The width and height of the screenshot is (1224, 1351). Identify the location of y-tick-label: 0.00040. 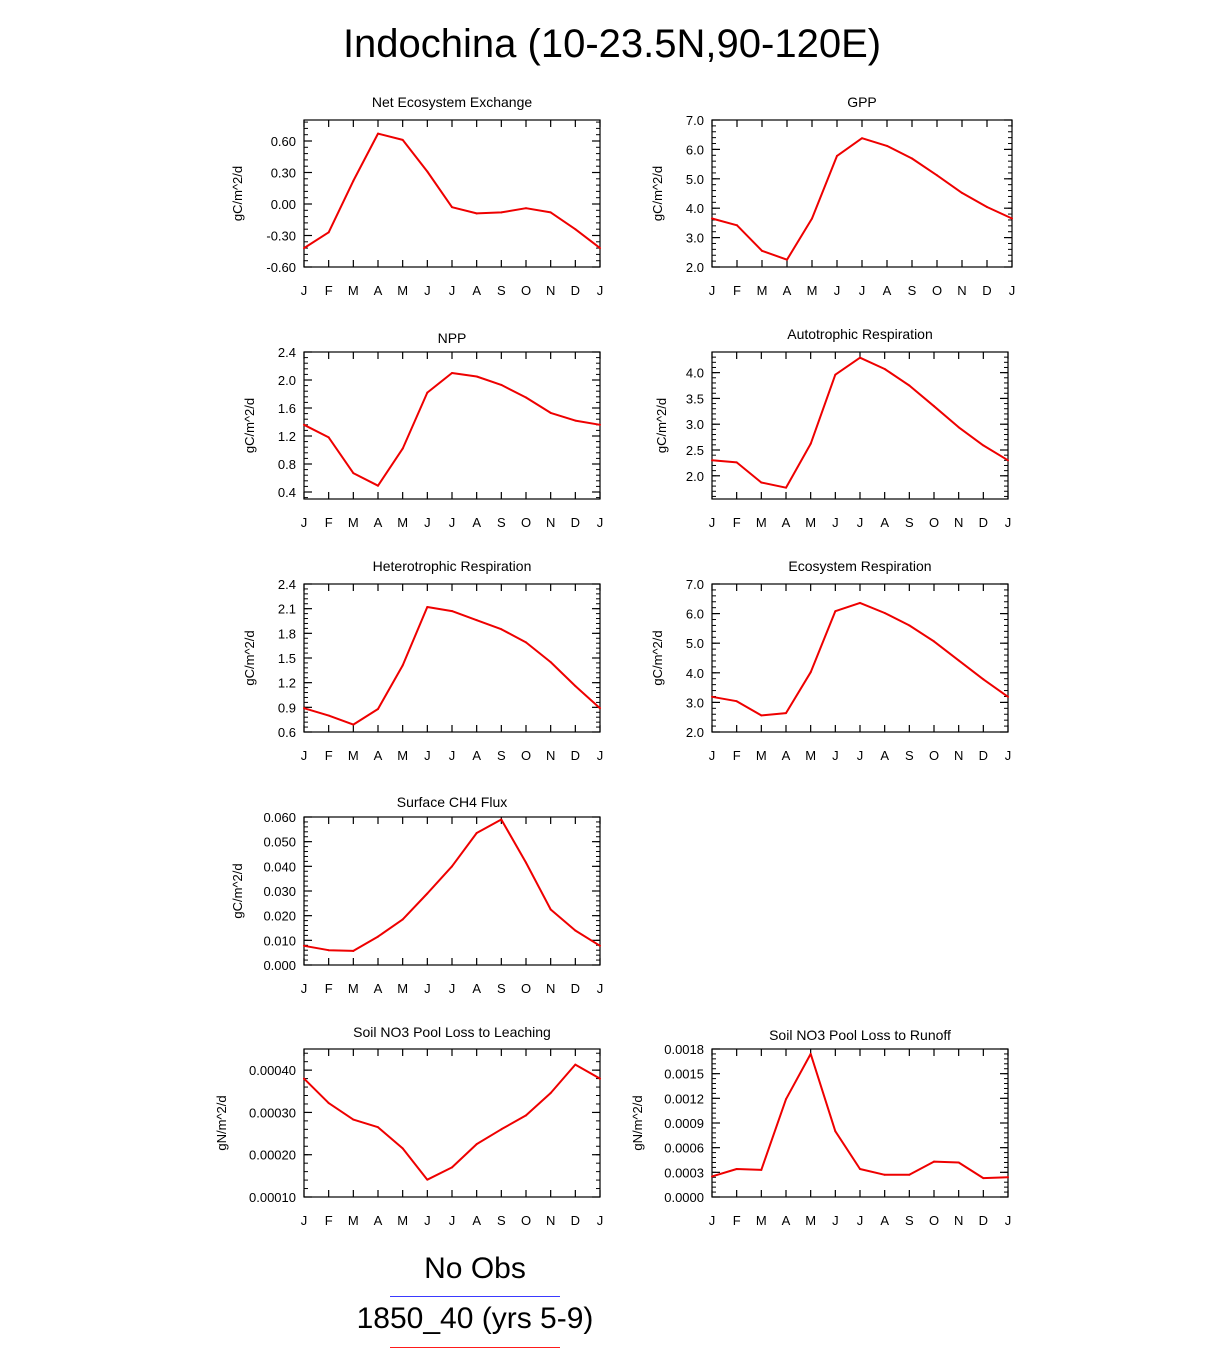
(272, 1070).